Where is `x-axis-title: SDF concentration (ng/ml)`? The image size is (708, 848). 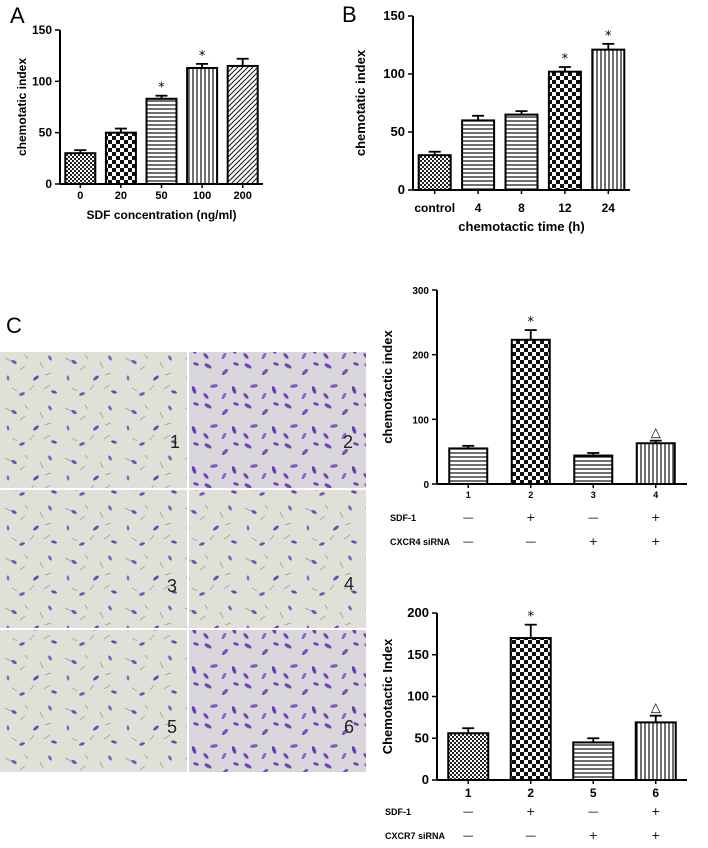
x-axis-title: SDF concentration (ng/ml) is located at coordinates (162, 215).